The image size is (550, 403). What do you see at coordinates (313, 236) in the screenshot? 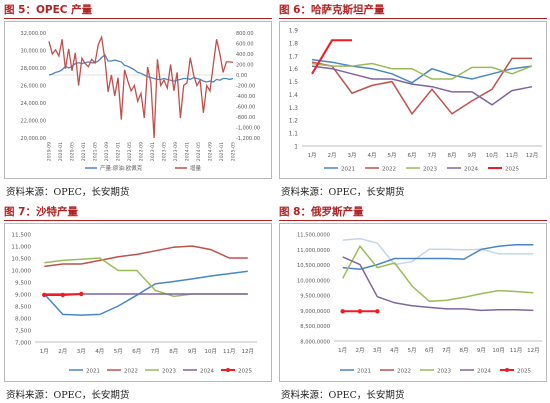
I see `y-tick-label: 11,500,0000` at bounding box center [313, 236].